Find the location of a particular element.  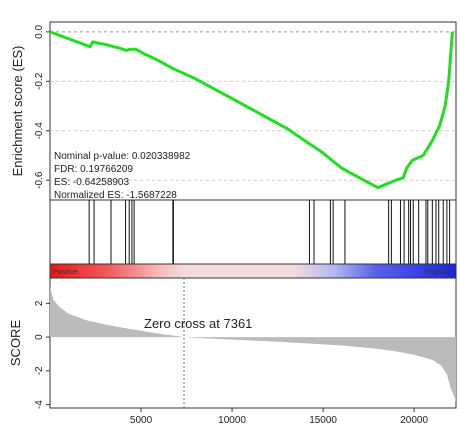

stat-es: ES: -0.64258903 is located at coordinates (91, 182).